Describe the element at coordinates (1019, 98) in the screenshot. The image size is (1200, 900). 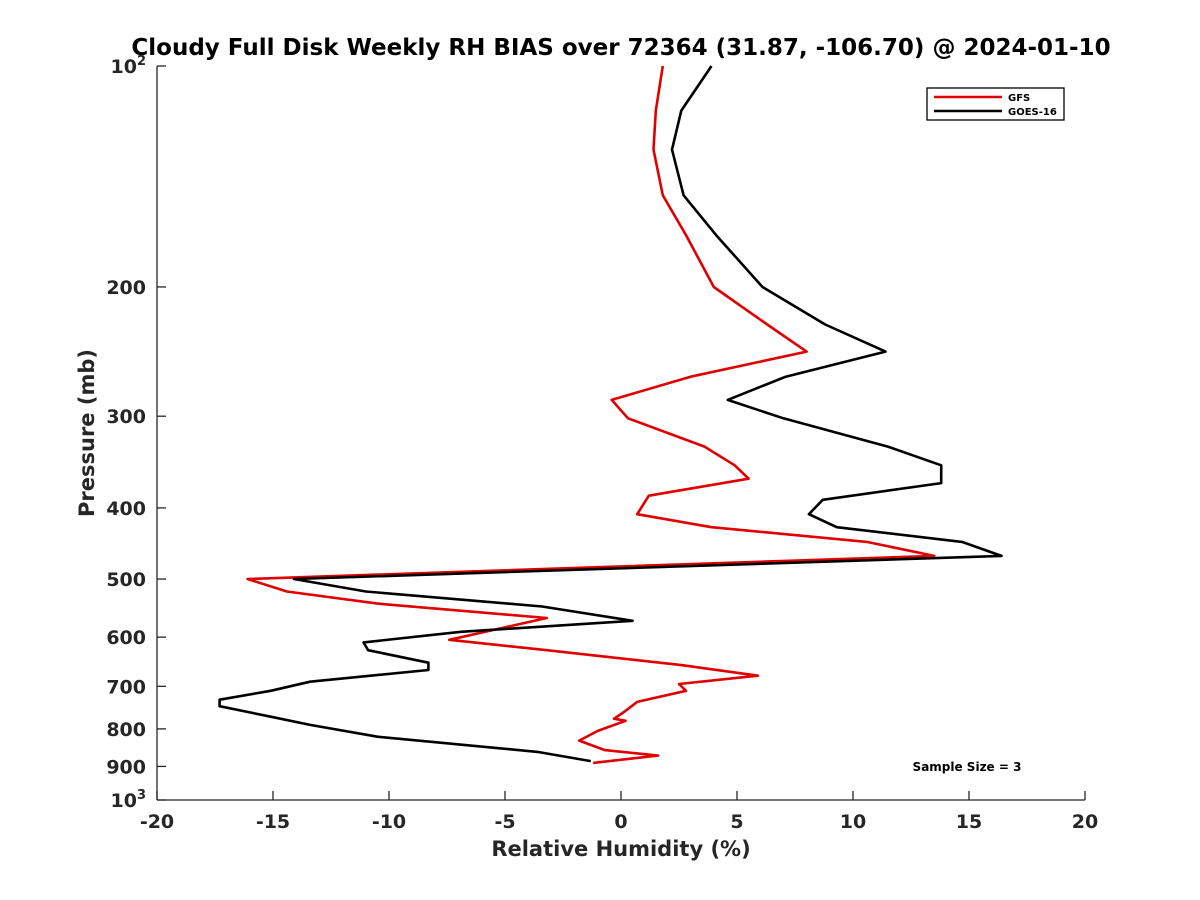
I see `legend-label: GFS` at that location.